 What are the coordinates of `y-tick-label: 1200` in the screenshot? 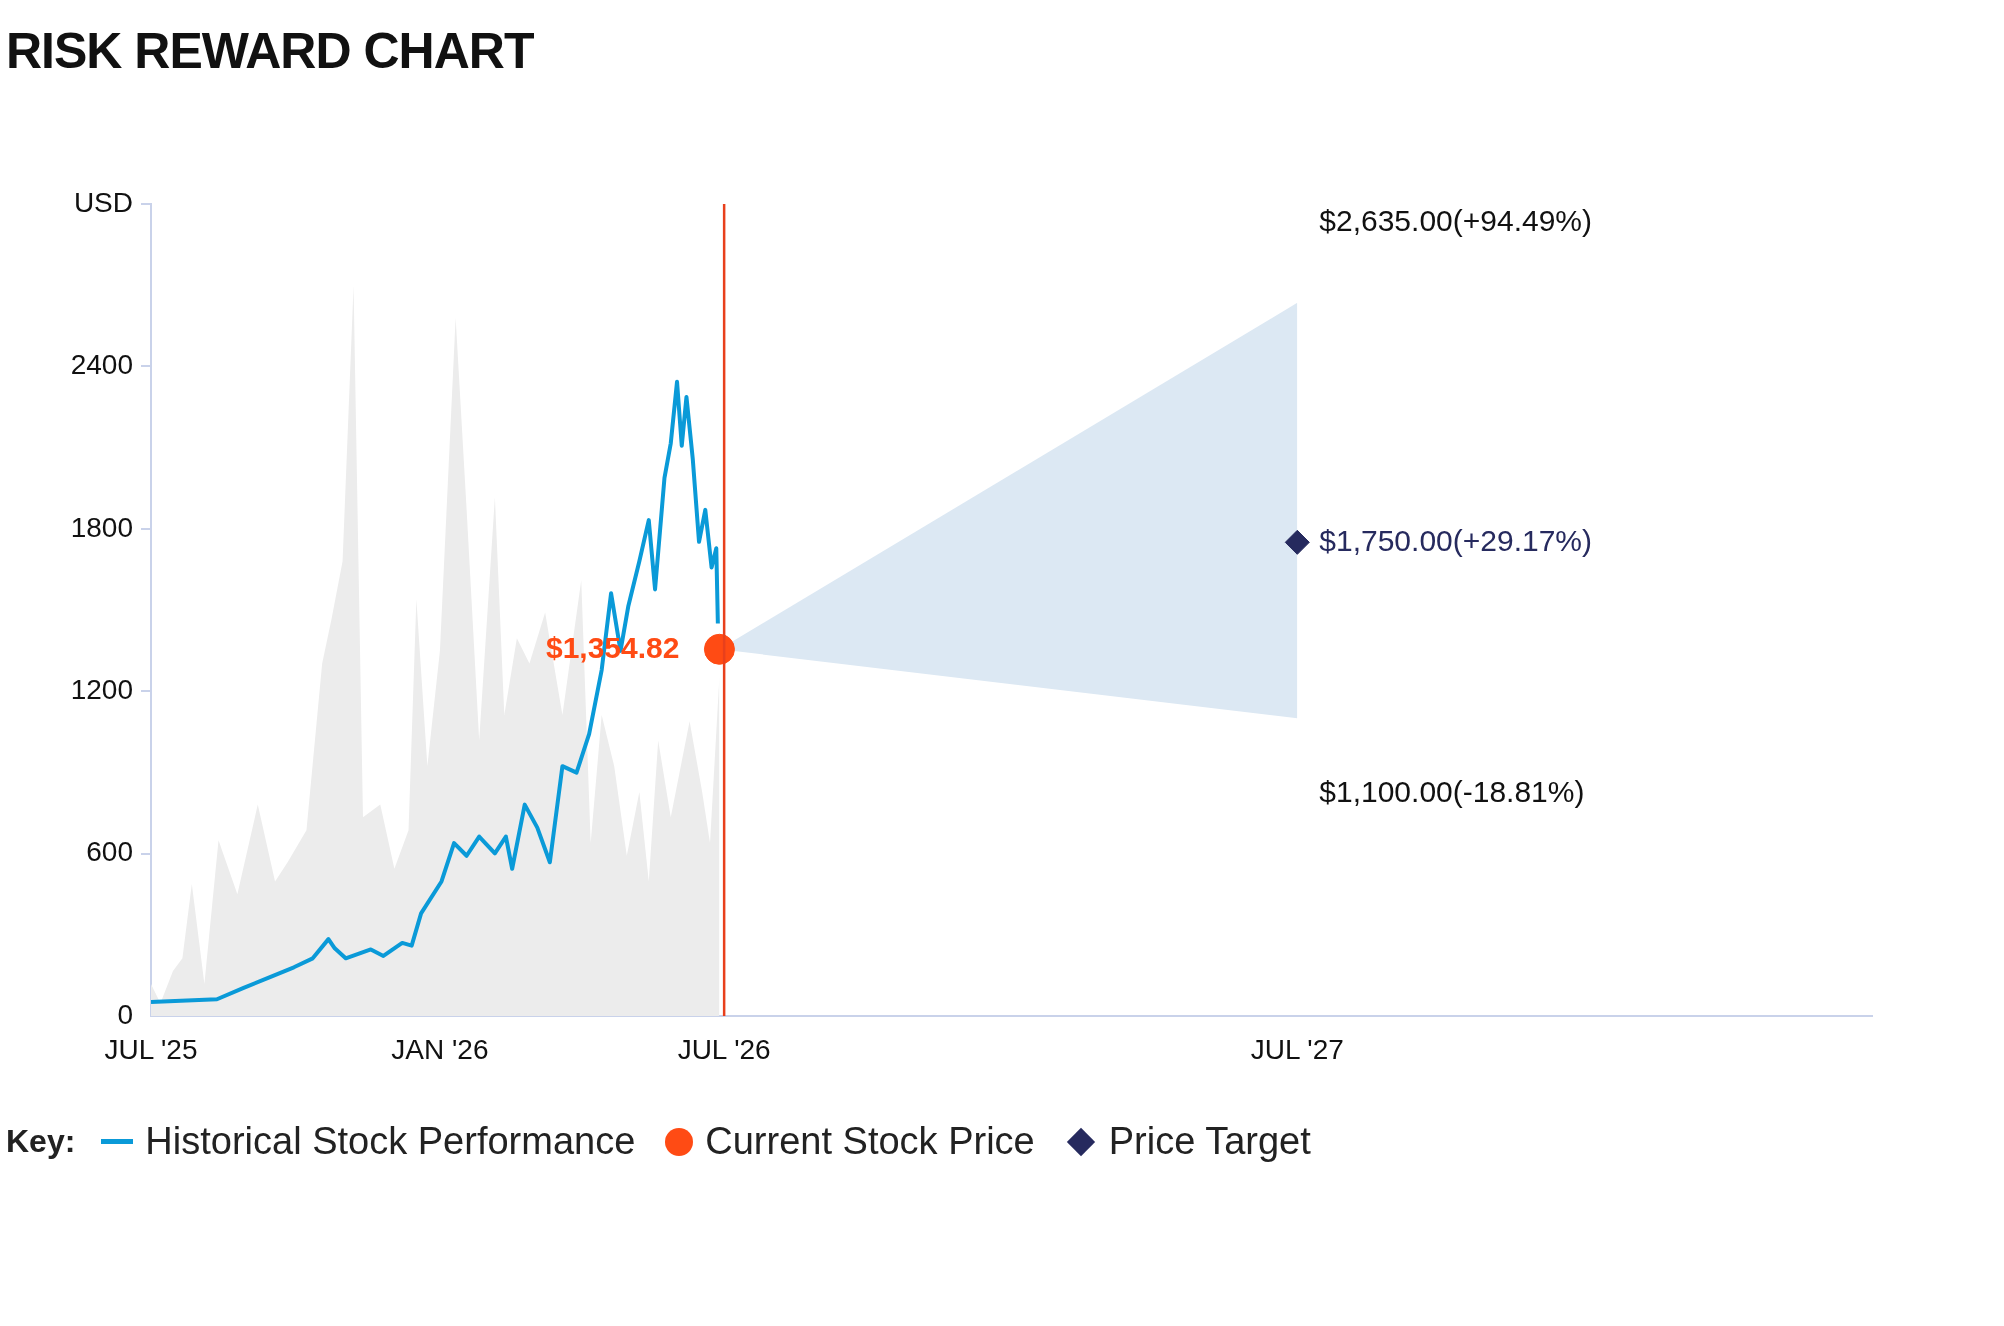 It's located at (101, 689).